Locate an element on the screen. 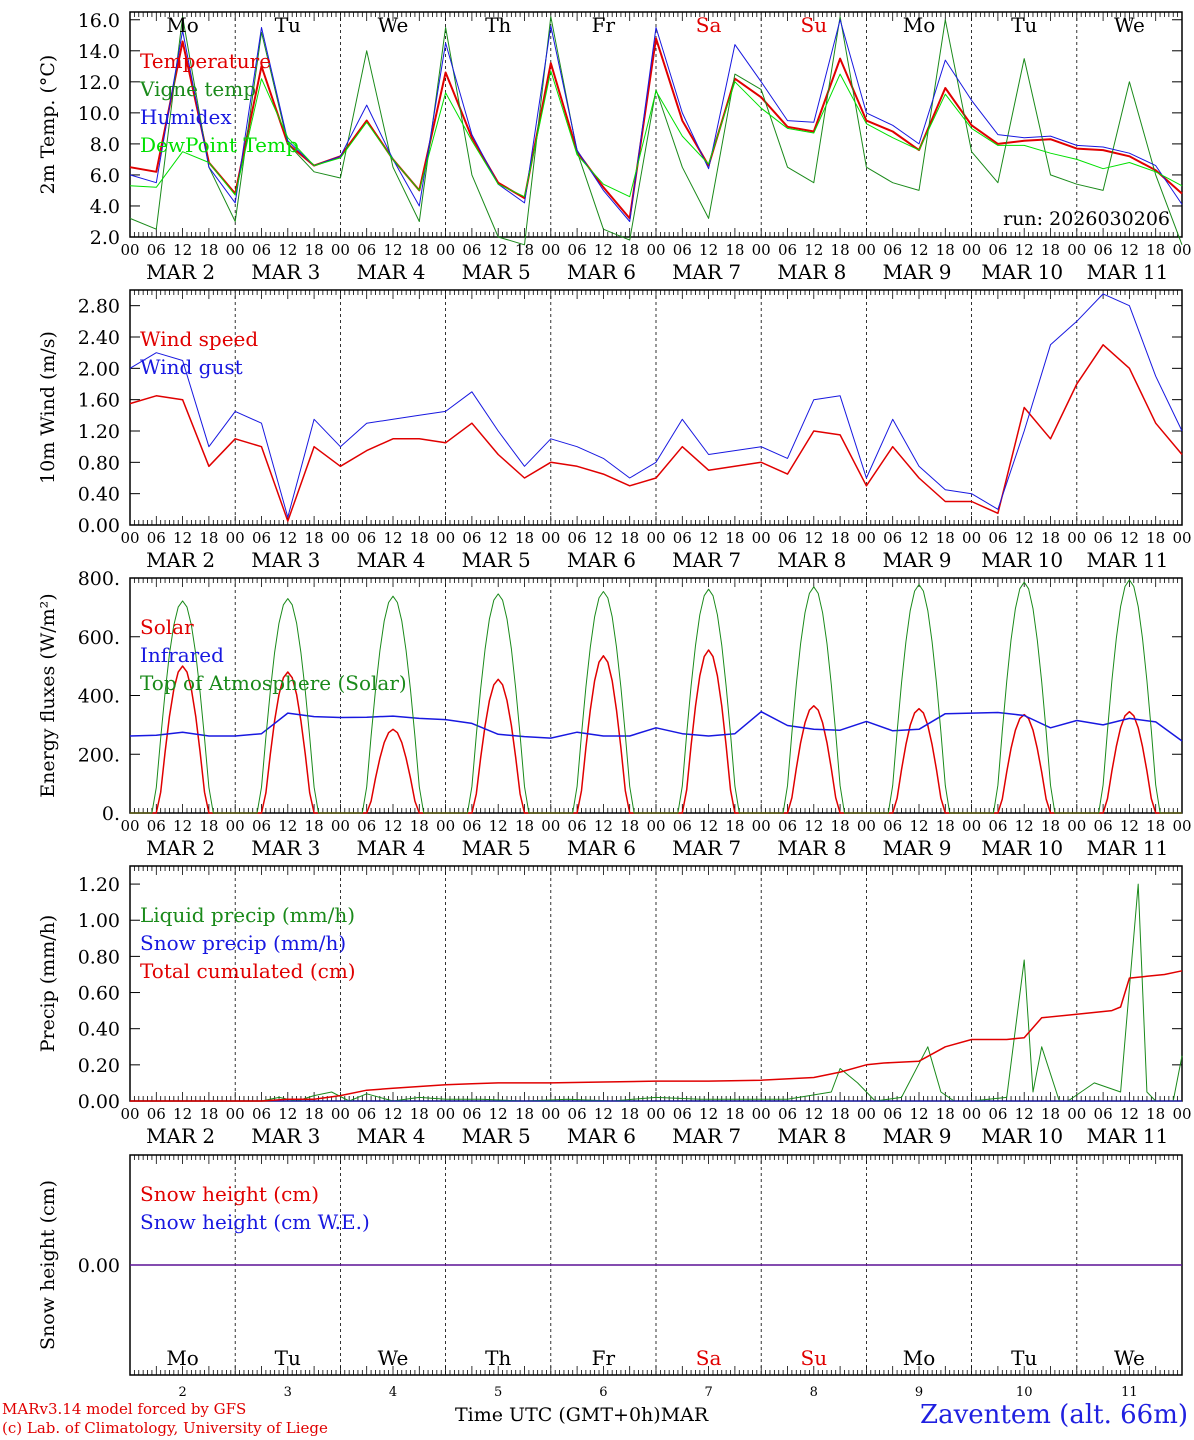 This screenshot has width=1194, height=1440. time-axis-month: MAR is located at coordinates (684, 1415).